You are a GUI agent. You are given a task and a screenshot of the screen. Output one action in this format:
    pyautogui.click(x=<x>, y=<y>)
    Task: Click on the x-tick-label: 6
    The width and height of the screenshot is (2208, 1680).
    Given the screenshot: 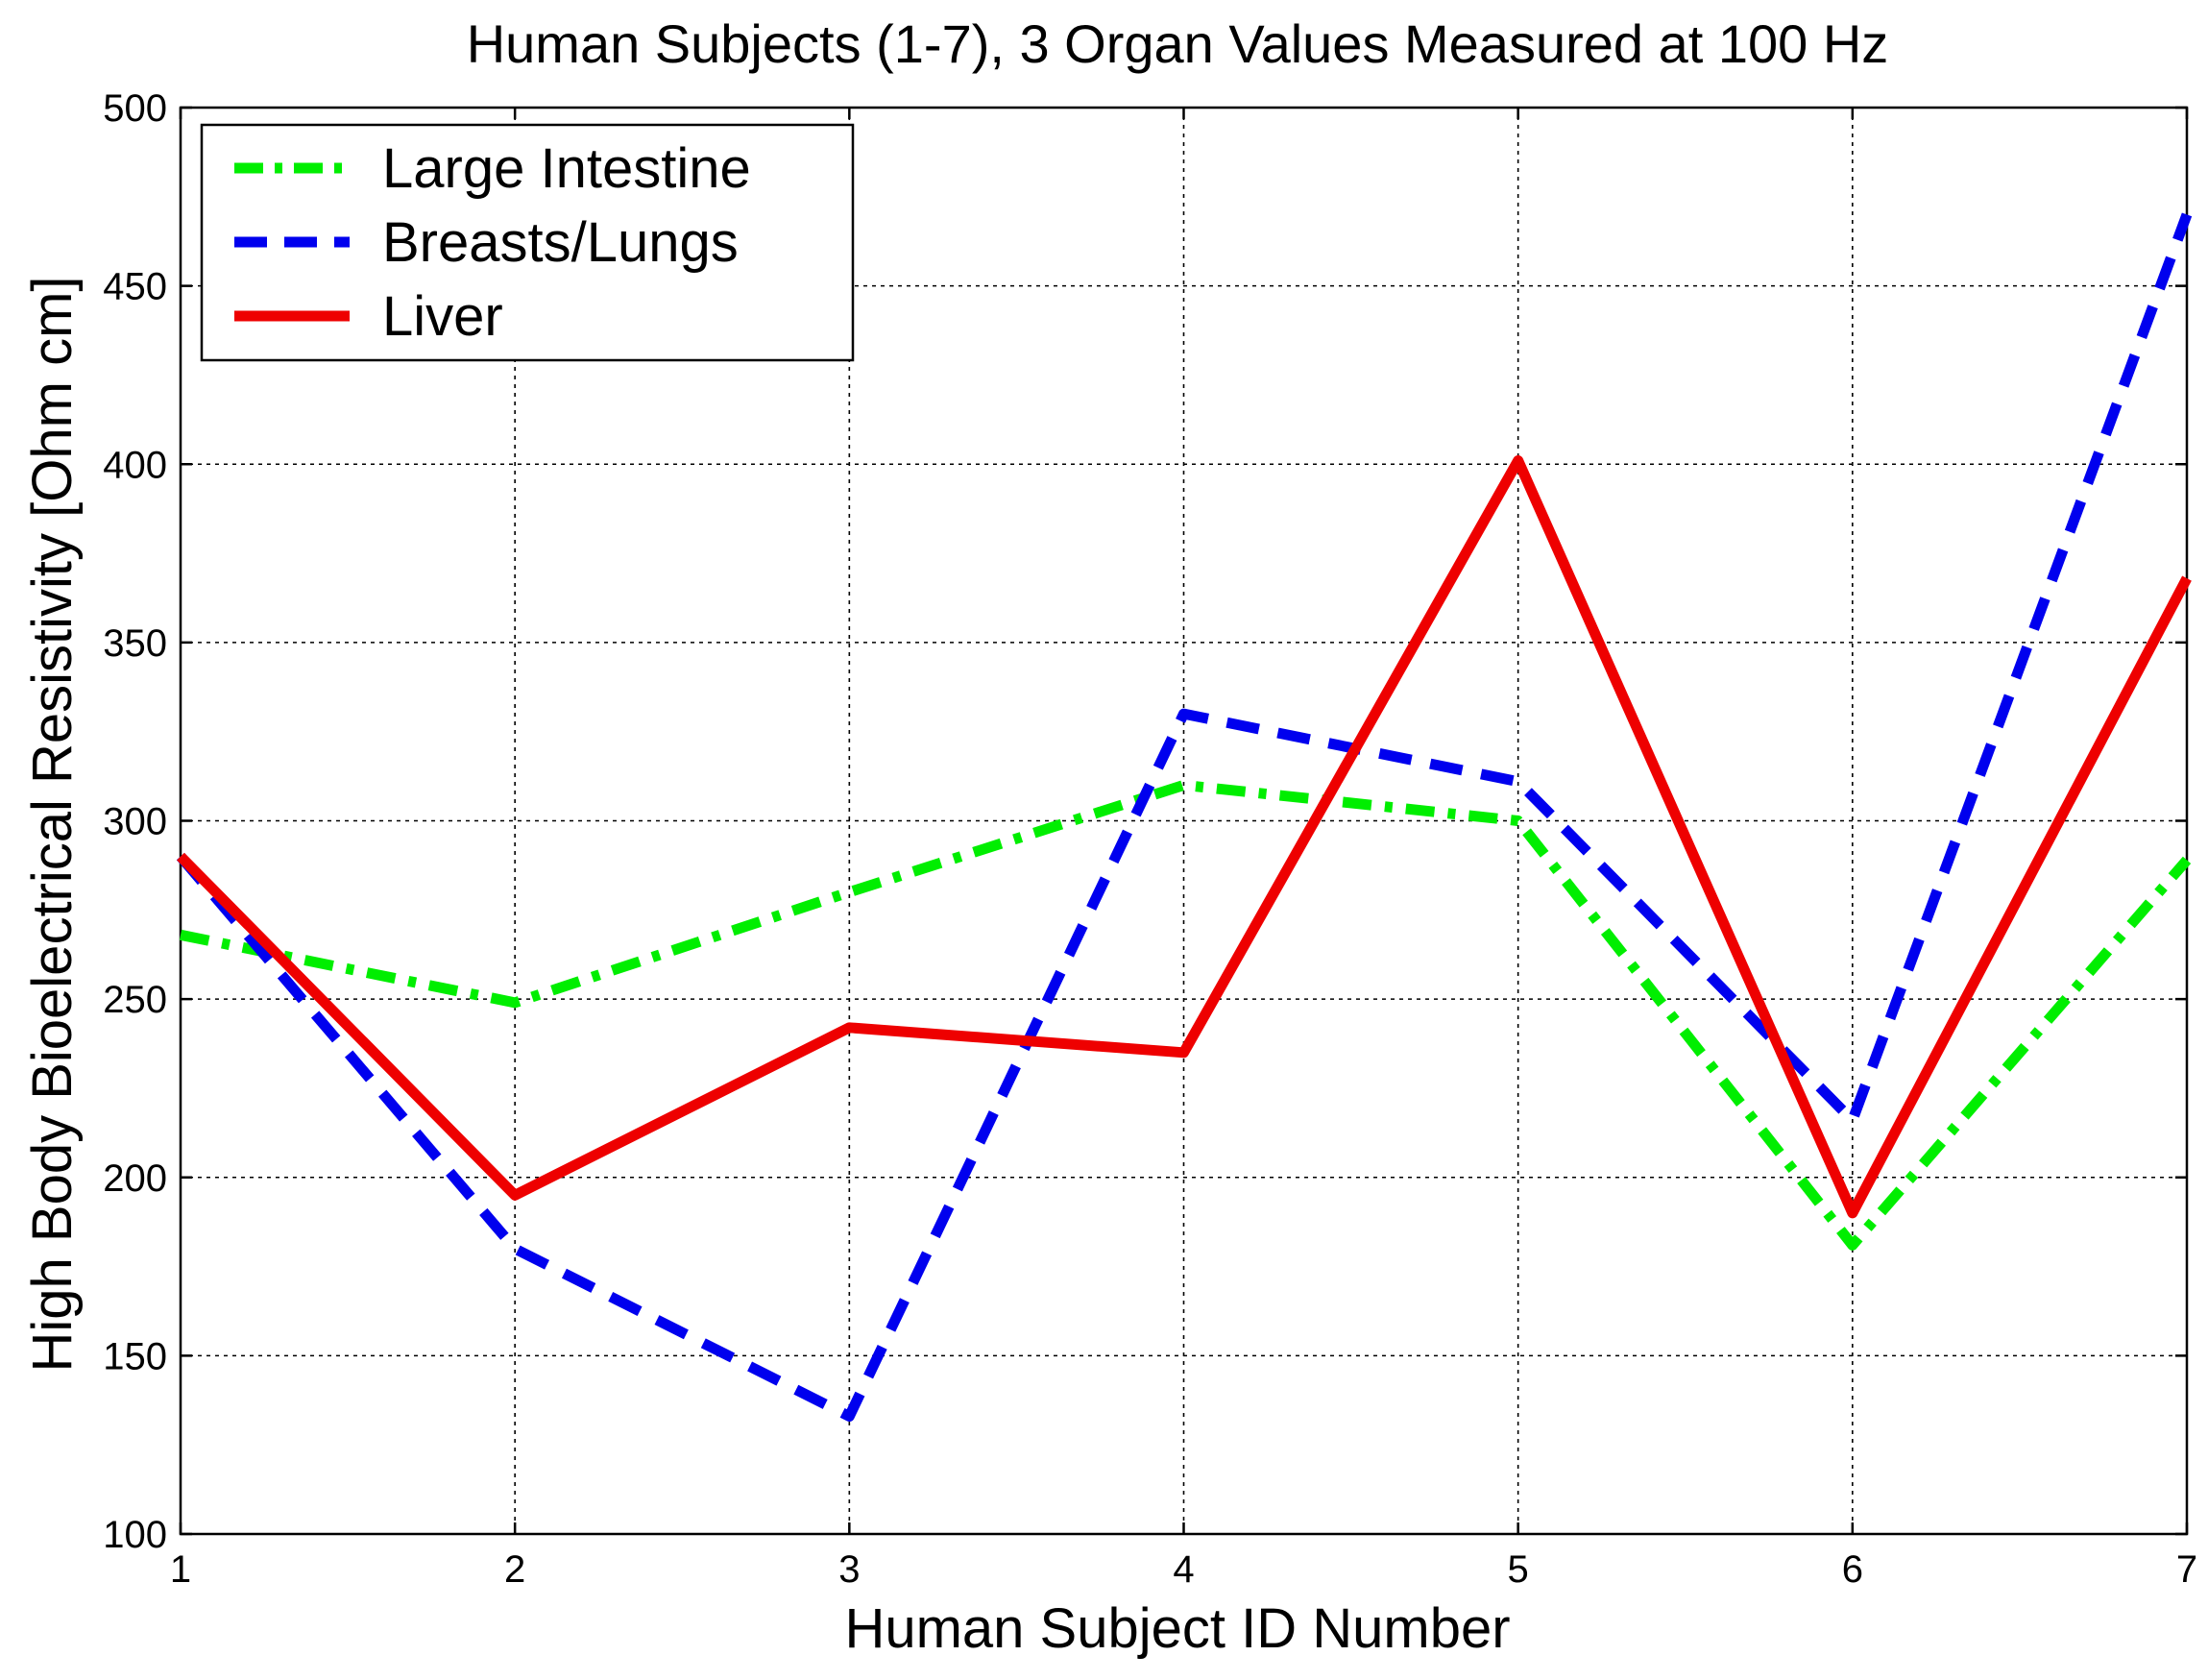 What is the action you would take?
    pyautogui.click(x=1852, y=1569)
    